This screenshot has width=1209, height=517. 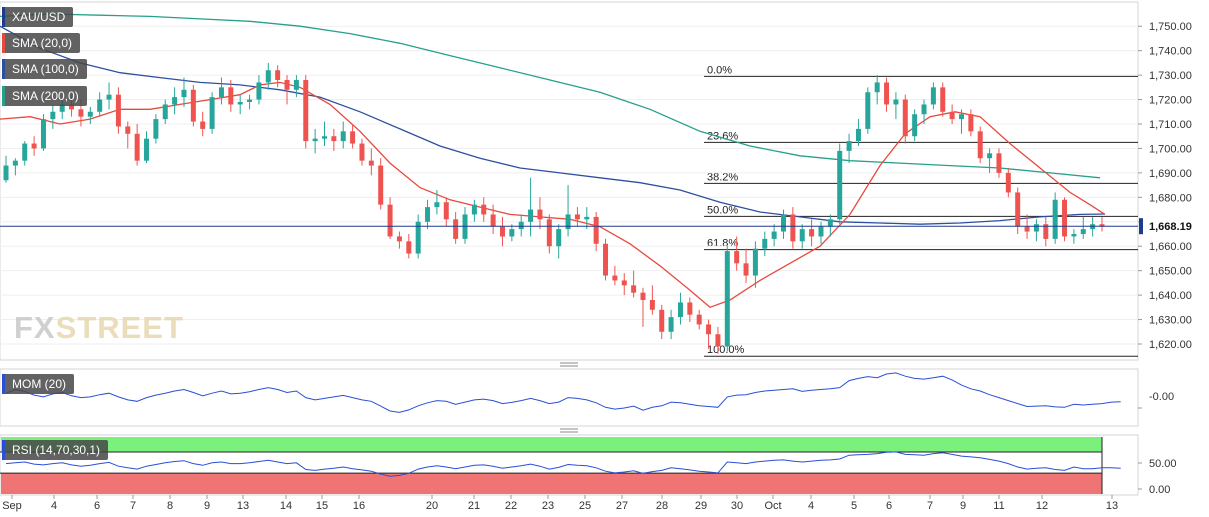 I want to click on price-tick-label: 1,680.00, so click(x=1170, y=198).